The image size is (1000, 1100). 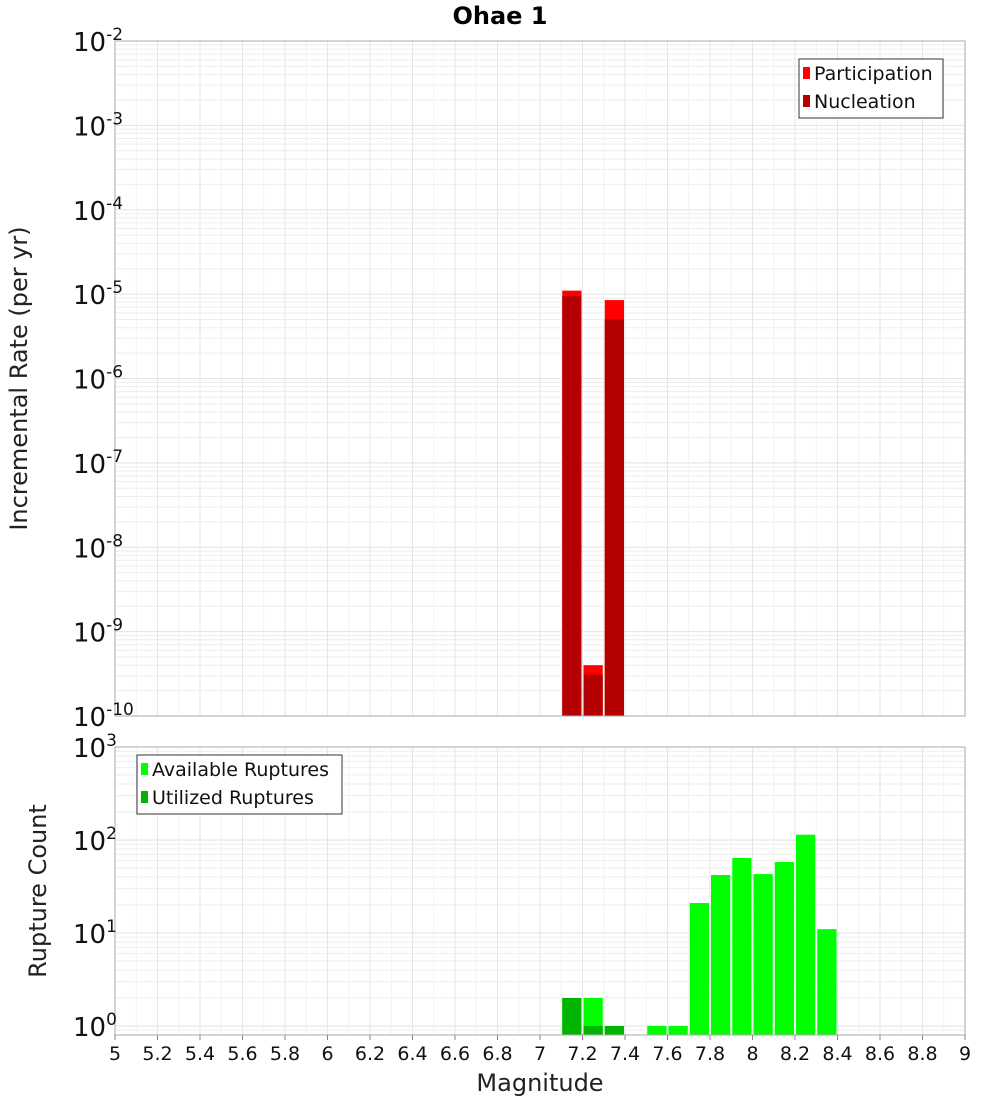 I want to click on count-y-tick-label: 10³, so click(x=95, y=747).